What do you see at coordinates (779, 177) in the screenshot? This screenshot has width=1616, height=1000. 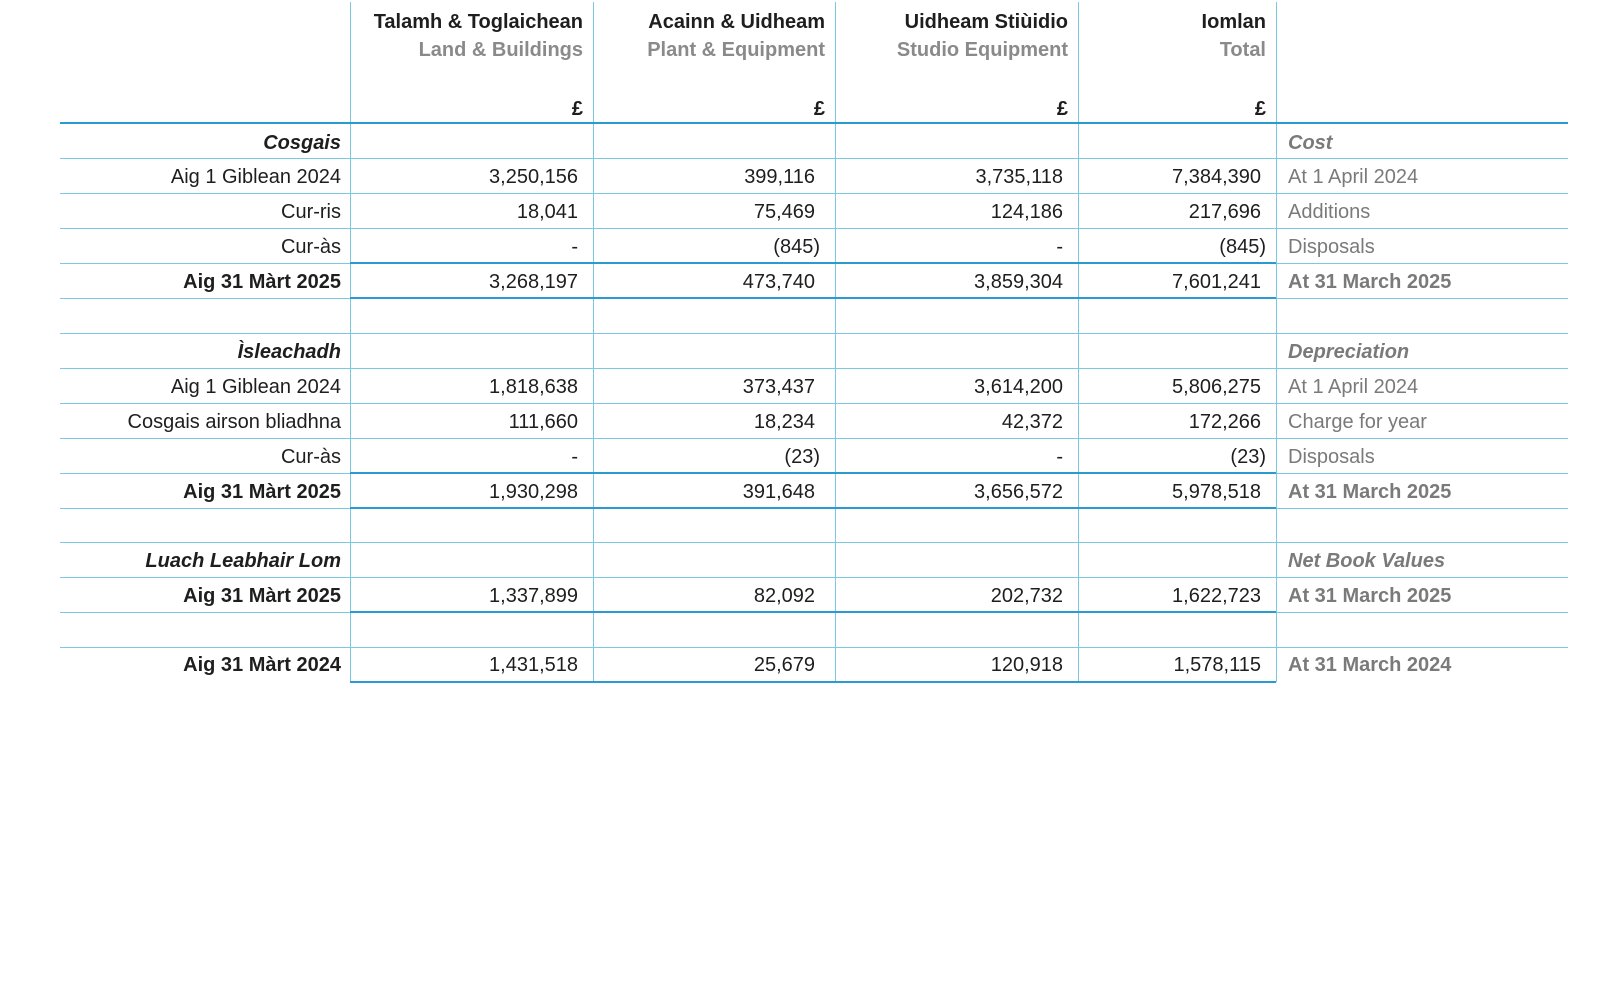 I see `value-cell: 399,116` at bounding box center [779, 177].